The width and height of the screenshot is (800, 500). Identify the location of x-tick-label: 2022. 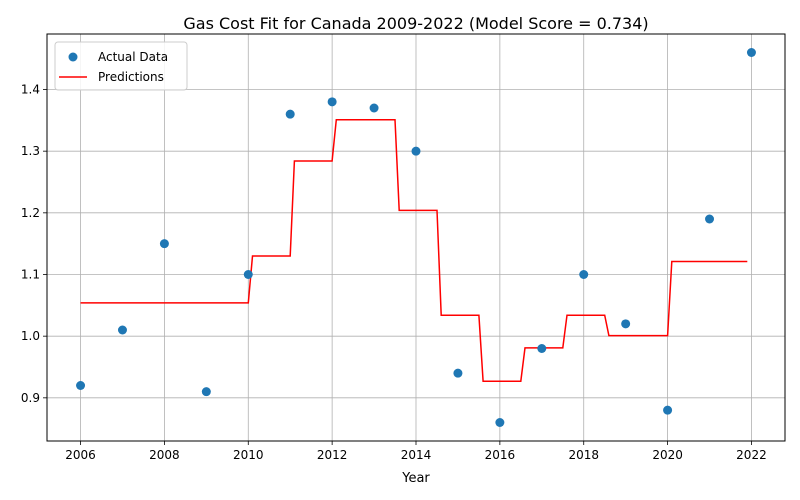
(751, 455).